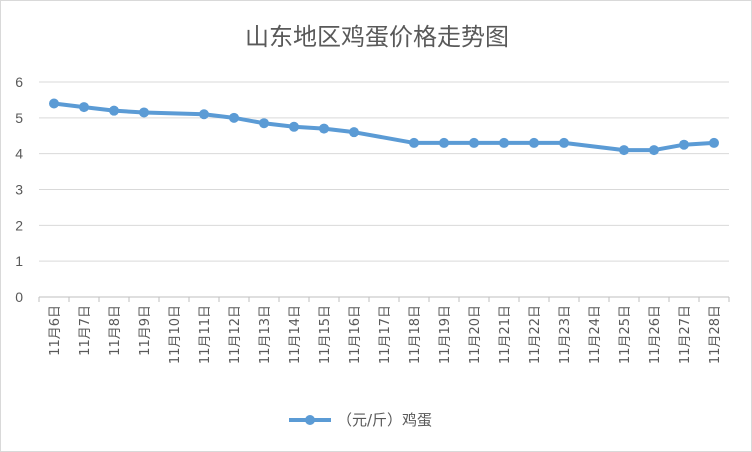 The height and width of the screenshot is (452, 752). Describe the element at coordinates (565, 334) in the screenshot. I see `x-tick-label: 11月23日` at that location.